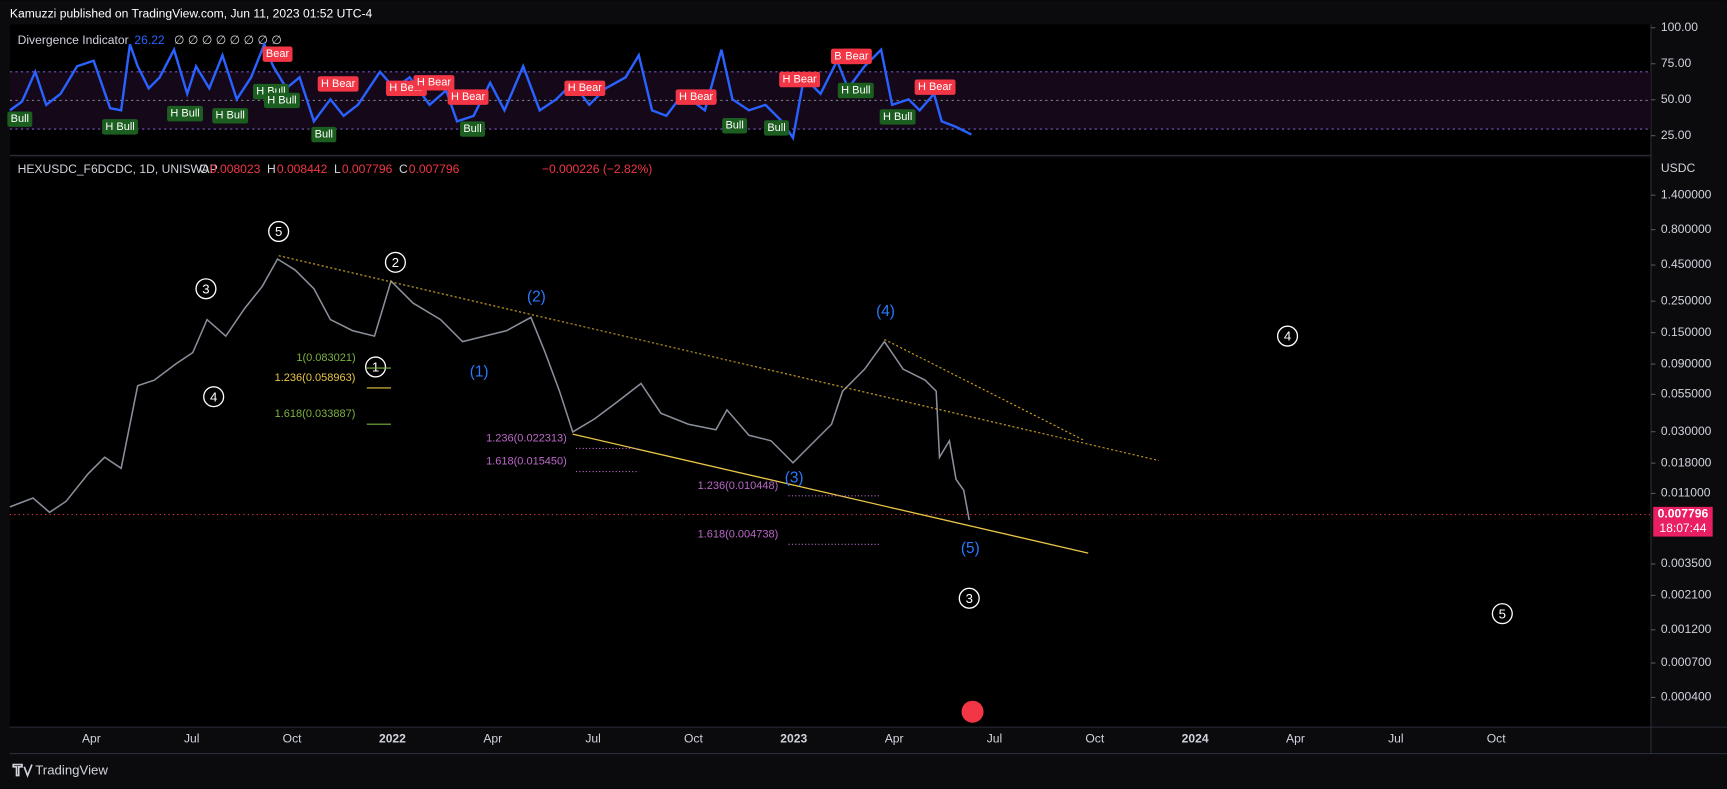  Describe the element at coordinates (536, 297) in the screenshot. I see `subwave-label: (2)` at that location.